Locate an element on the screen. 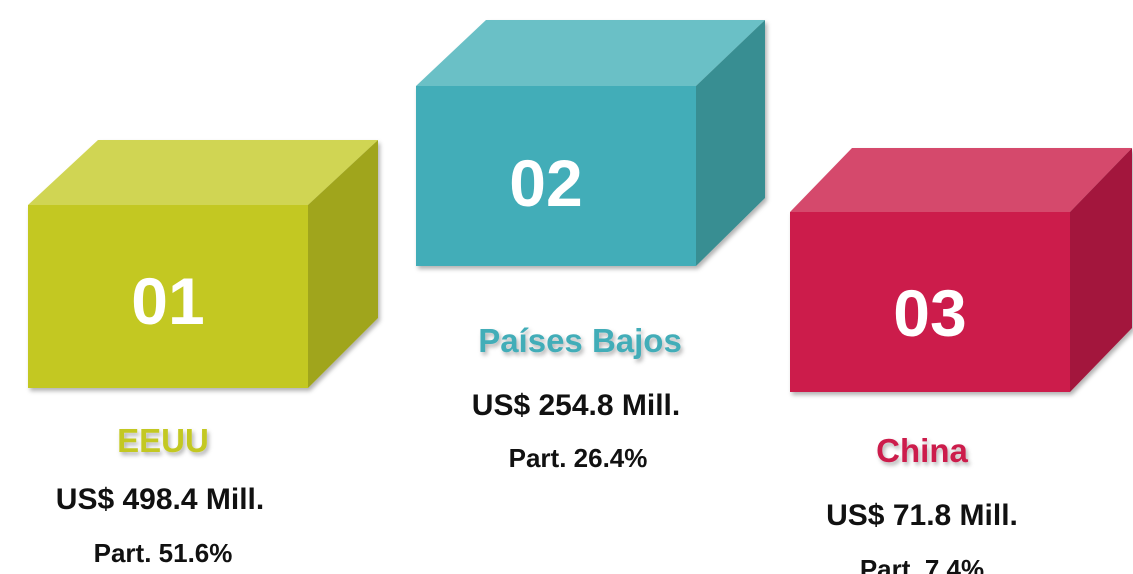 The height and width of the screenshot is (574, 1133). country: EEUU is located at coordinates (163, 440).